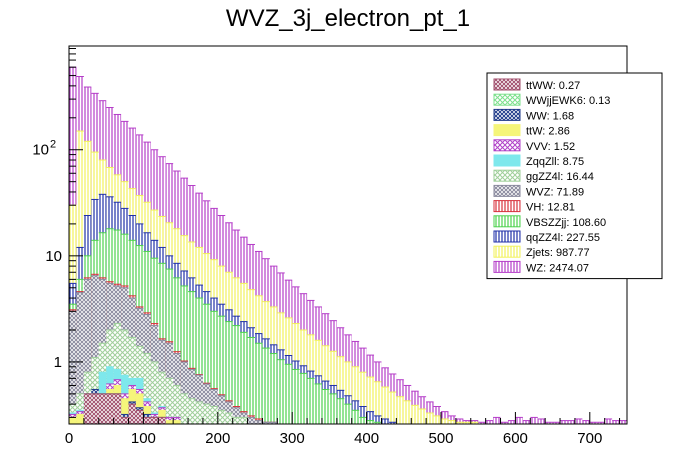 This screenshot has height=472, width=696. Describe the element at coordinates (555, 192) in the screenshot. I see `legend-label: WVZ: 71.89` at that location.